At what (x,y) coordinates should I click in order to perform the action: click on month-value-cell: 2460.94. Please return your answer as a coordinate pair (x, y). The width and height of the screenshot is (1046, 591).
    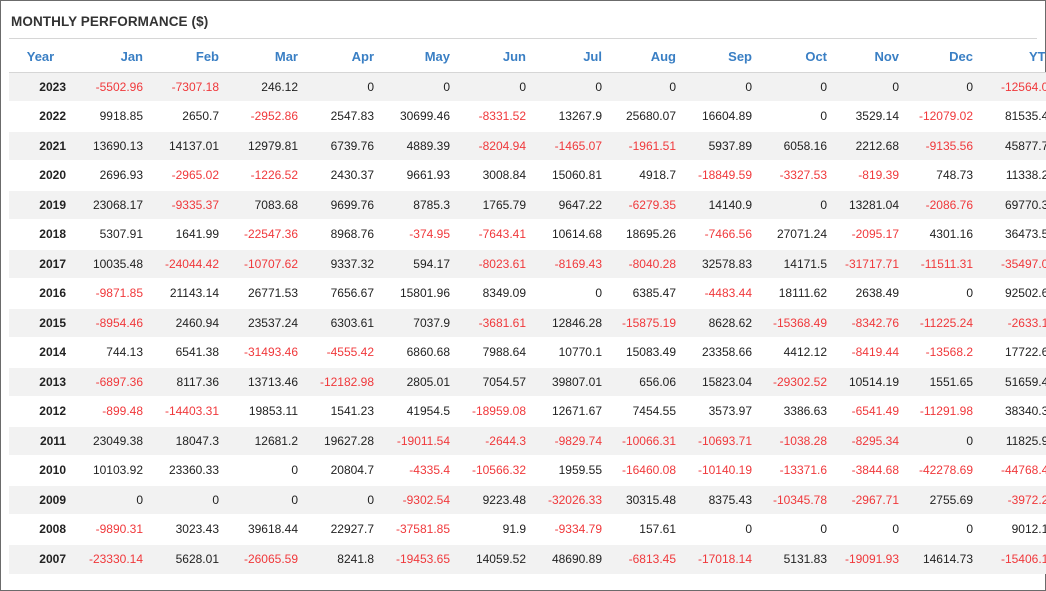
    Looking at the image, I should click on (189, 322).